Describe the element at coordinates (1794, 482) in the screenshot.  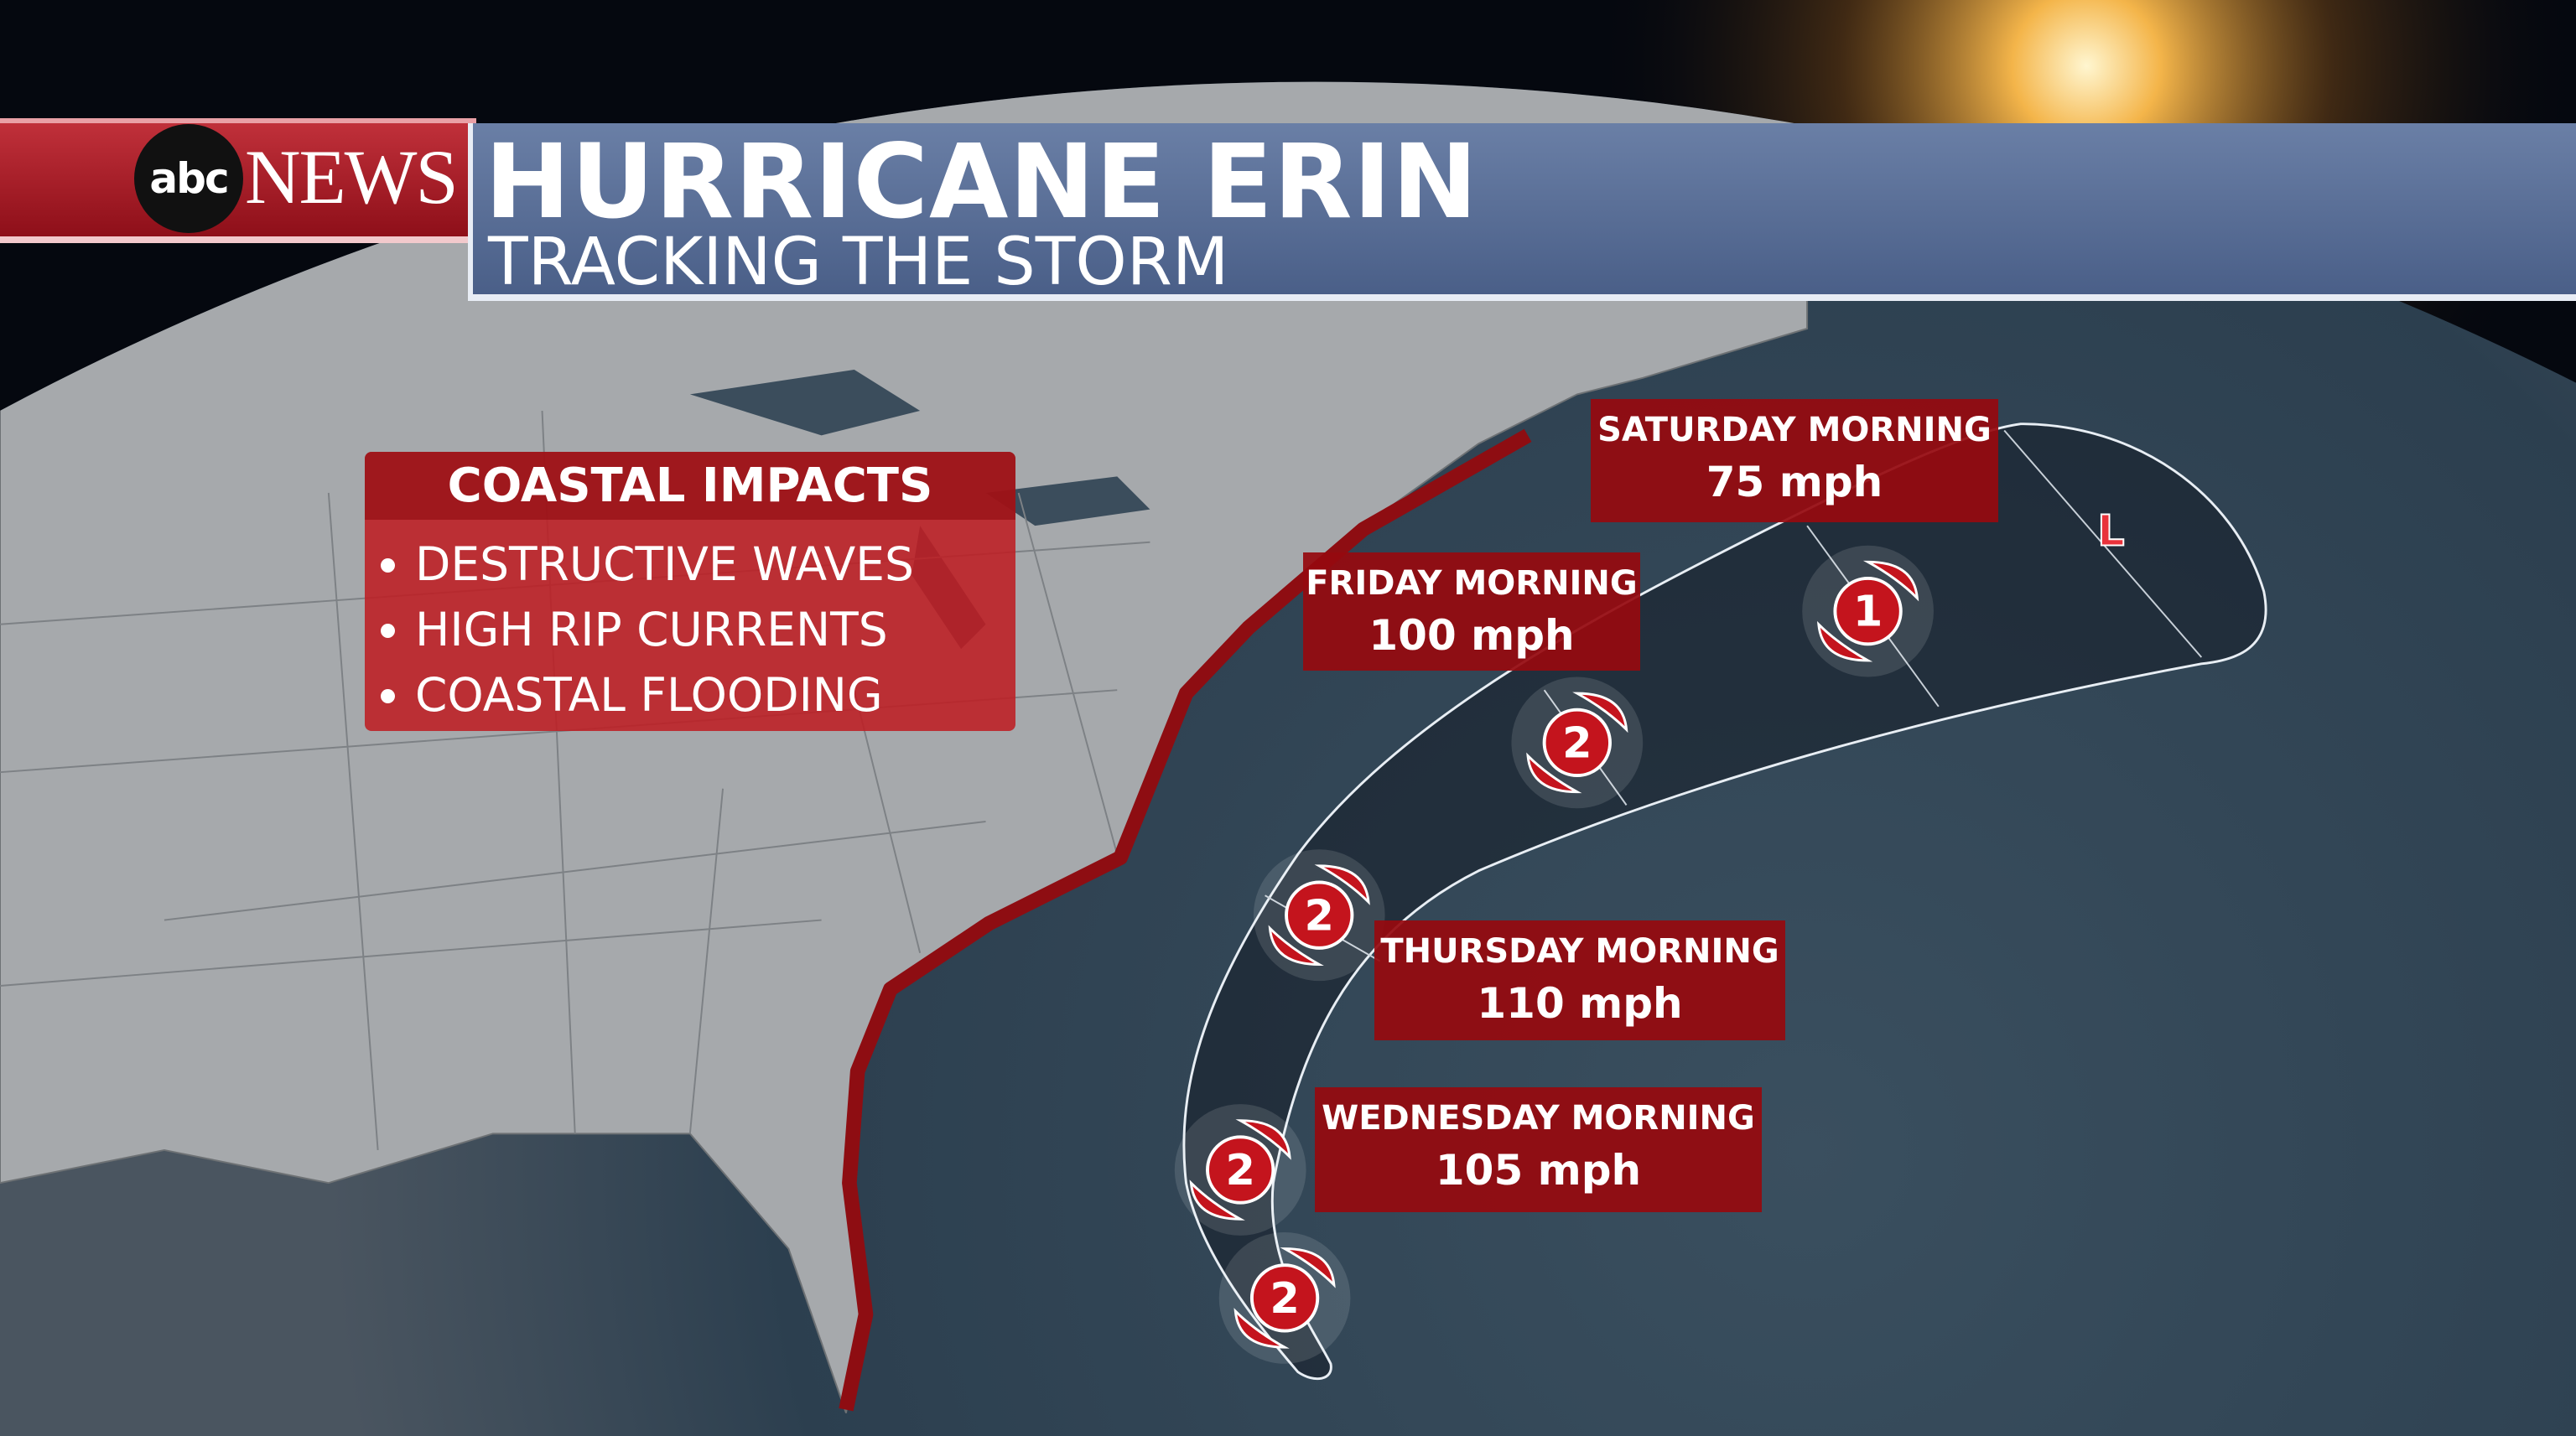
I see `forecast-wind: 75 mph` at that location.